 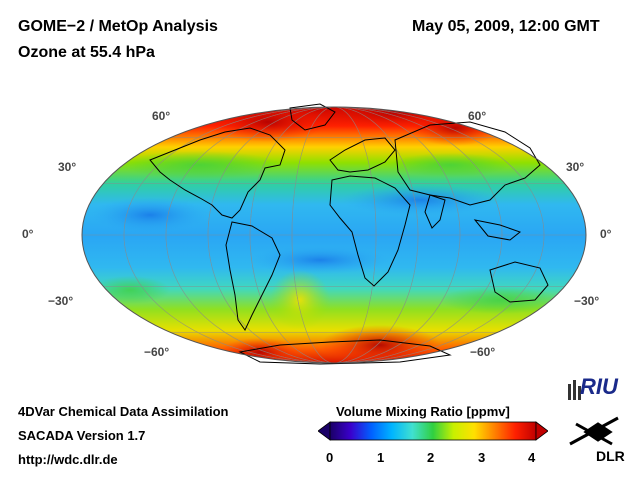 What do you see at coordinates (381, 457) in the screenshot?
I see `colorbar-tick-1: 1` at bounding box center [381, 457].